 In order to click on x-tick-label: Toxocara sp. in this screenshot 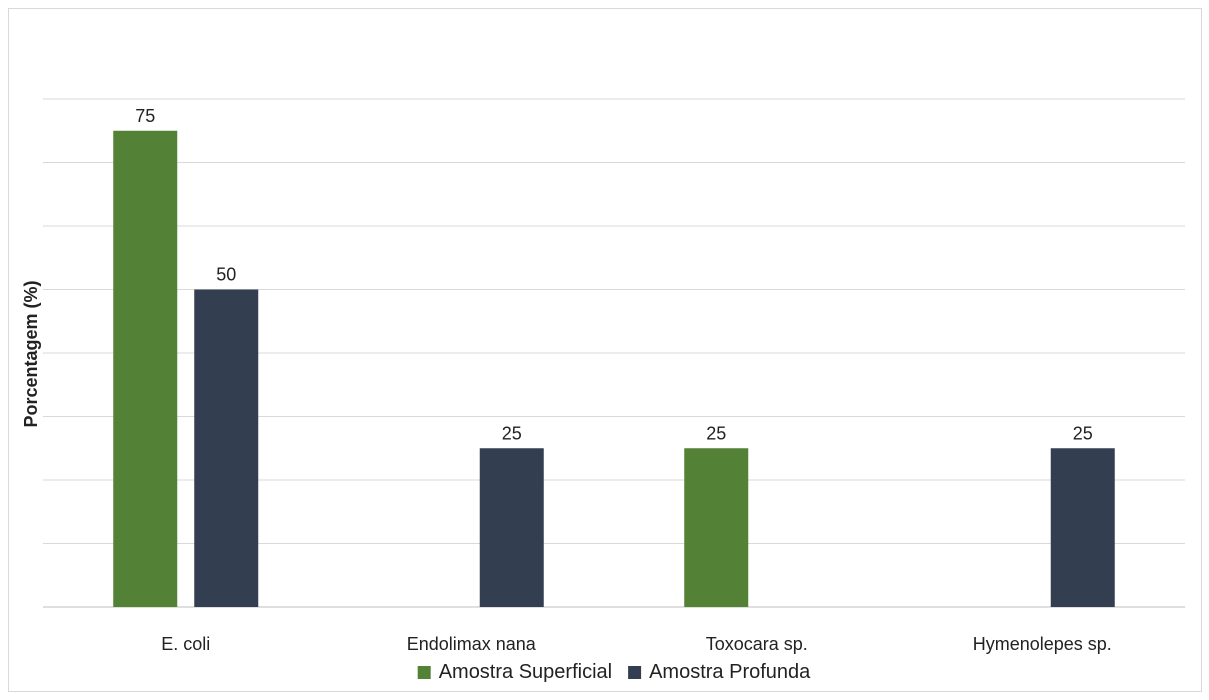, I will do `click(757, 644)`.